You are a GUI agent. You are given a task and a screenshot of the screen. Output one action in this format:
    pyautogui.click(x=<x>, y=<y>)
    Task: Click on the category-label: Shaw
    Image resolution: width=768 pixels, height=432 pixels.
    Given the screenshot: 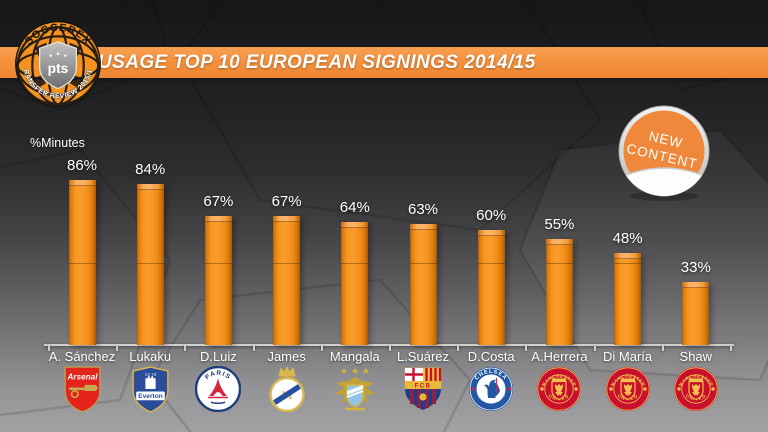 What is the action you would take?
    pyautogui.click(x=696, y=356)
    